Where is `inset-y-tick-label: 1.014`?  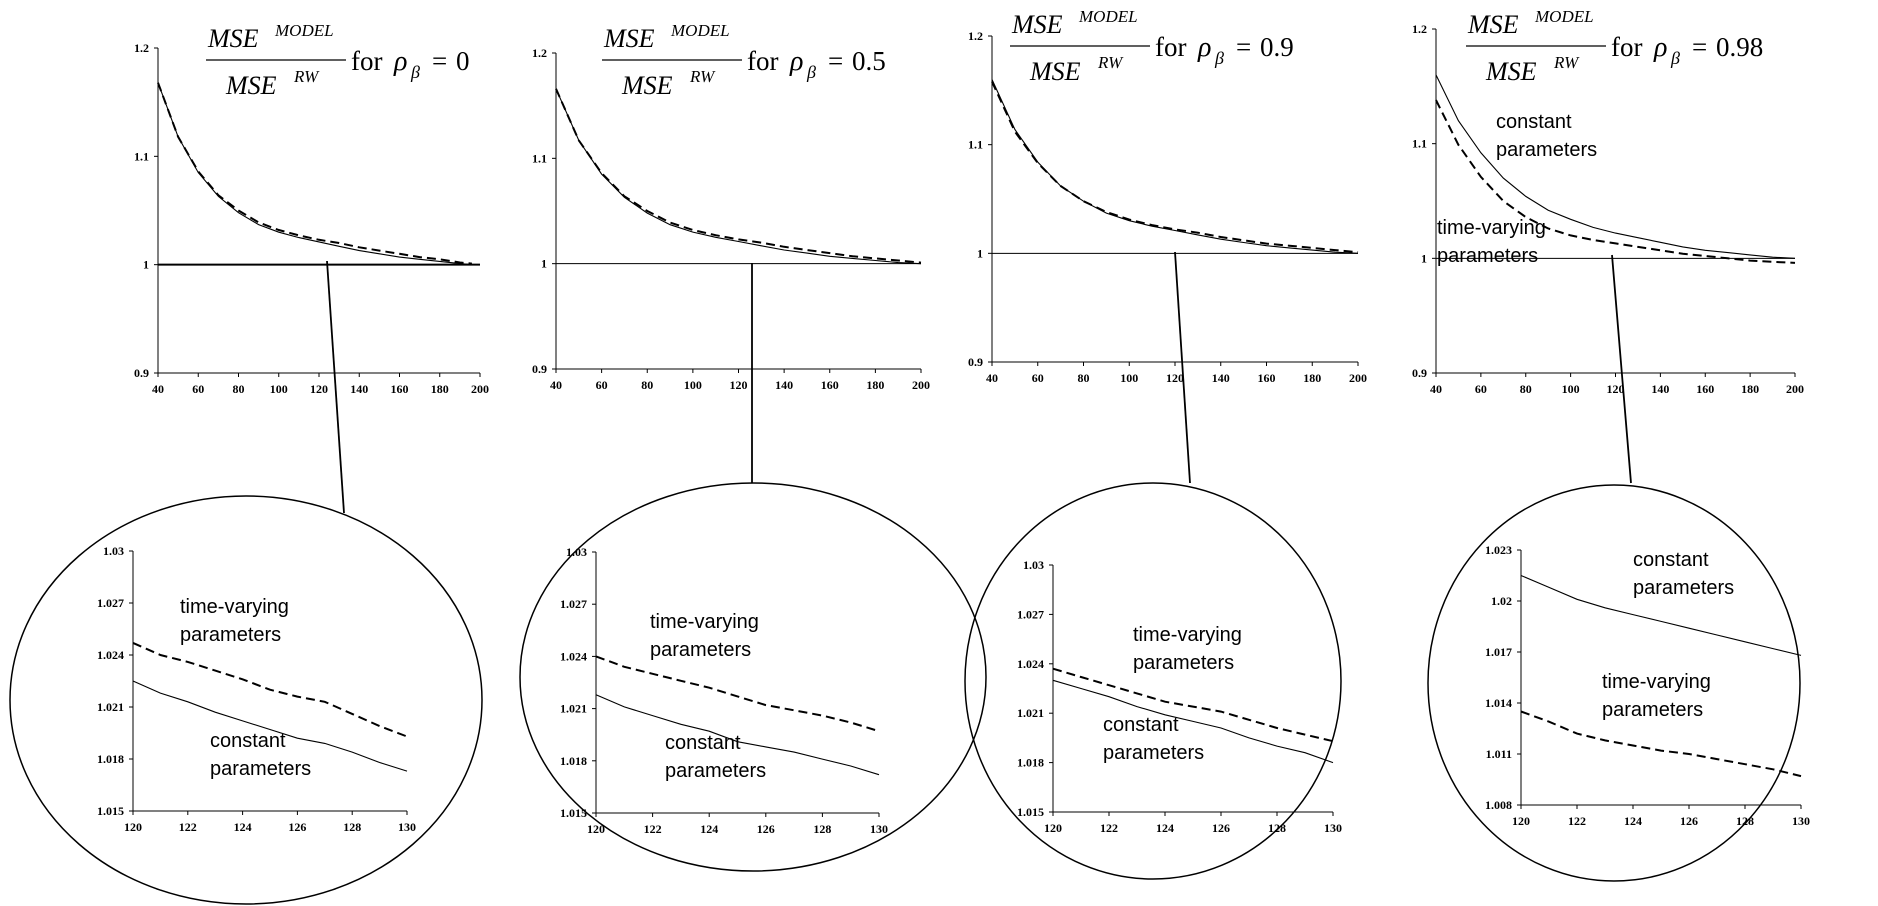 inset-y-tick-label: 1.014 is located at coordinates (1498, 703).